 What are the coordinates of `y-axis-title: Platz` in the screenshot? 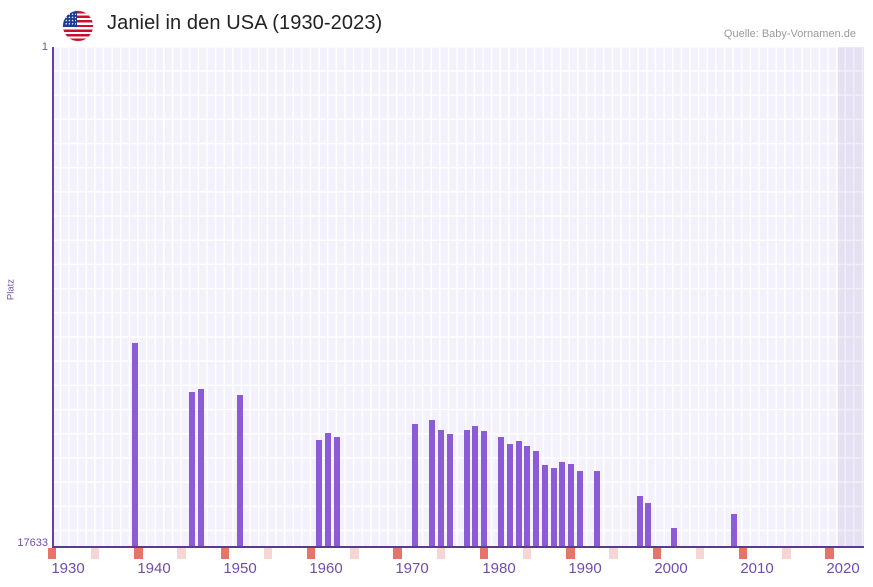 It's located at (11, 289).